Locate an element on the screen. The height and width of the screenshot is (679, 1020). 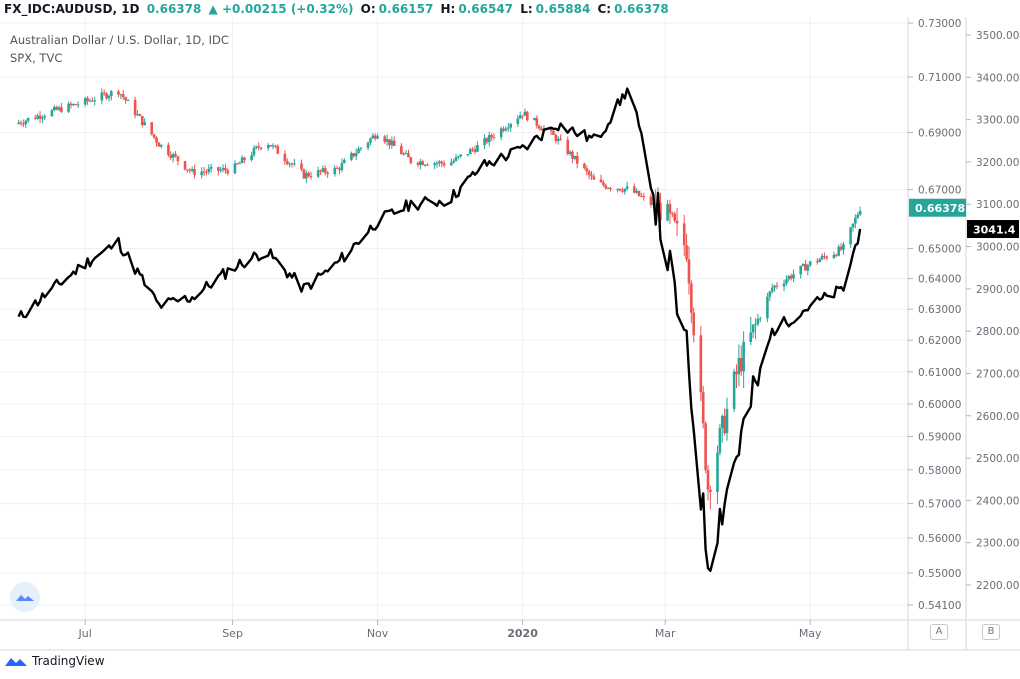
price-tick-label: 2200.00 is located at coordinates (997, 586).